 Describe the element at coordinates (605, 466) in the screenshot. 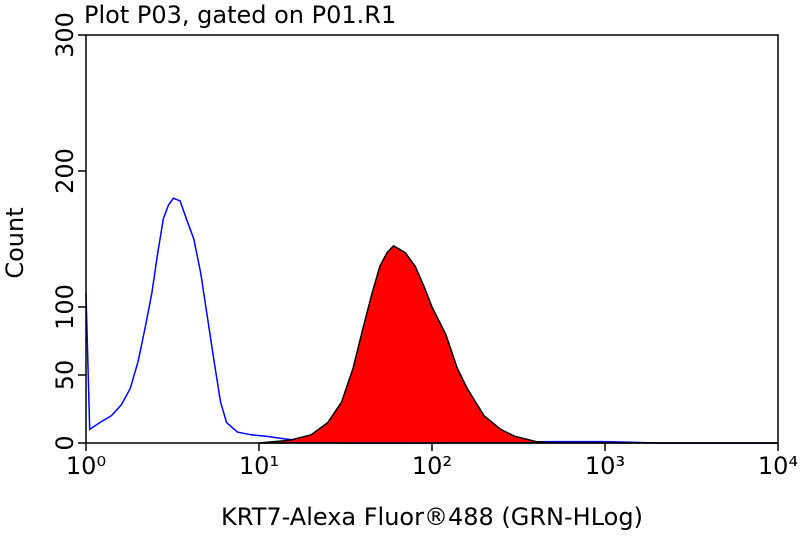

I see `x-tick-label: 10³` at that location.